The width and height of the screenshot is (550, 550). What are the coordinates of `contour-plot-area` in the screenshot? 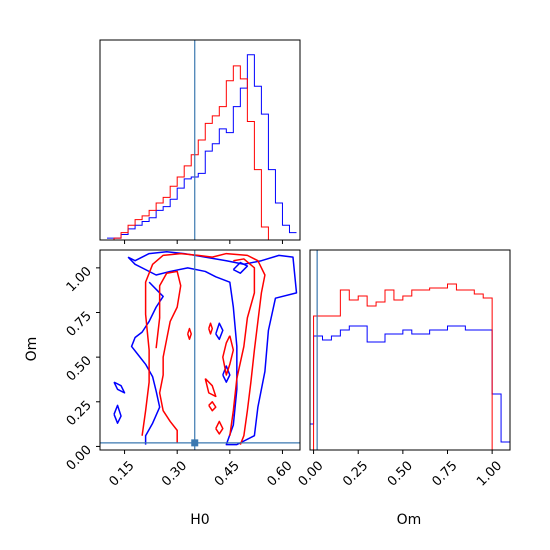 It's located at (205, 348).